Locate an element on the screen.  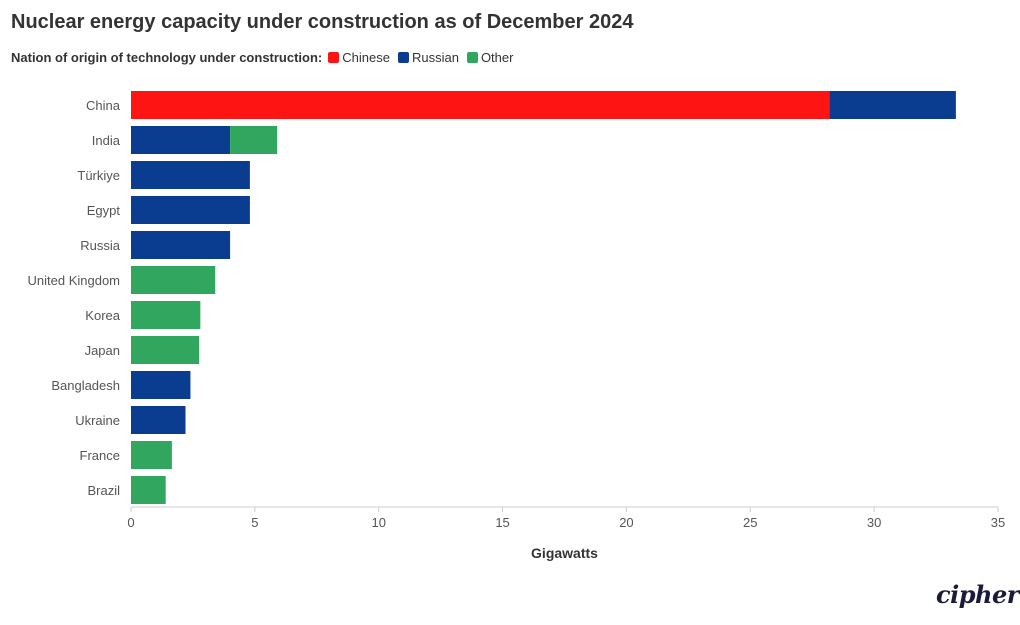
category-label-bangladesh: Bangladesh is located at coordinates (85, 385).